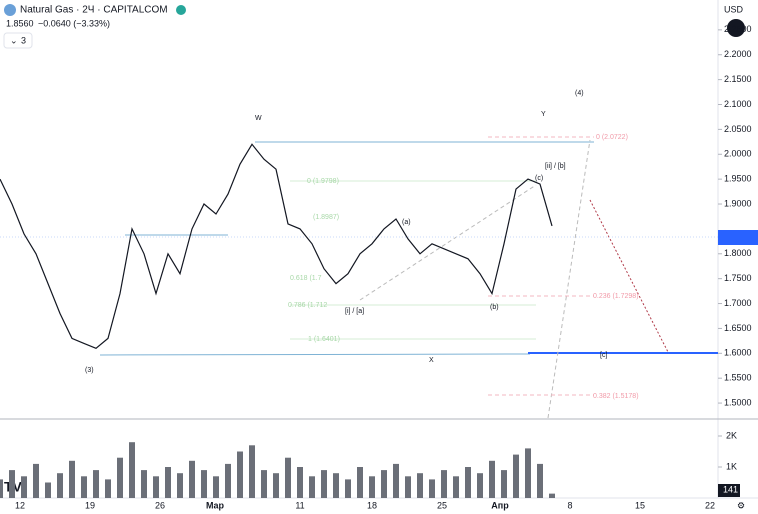  What do you see at coordinates (738, 104) in the screenshot?
I see `price-tick-label: 2.1000` at bounding box center [738, 104].